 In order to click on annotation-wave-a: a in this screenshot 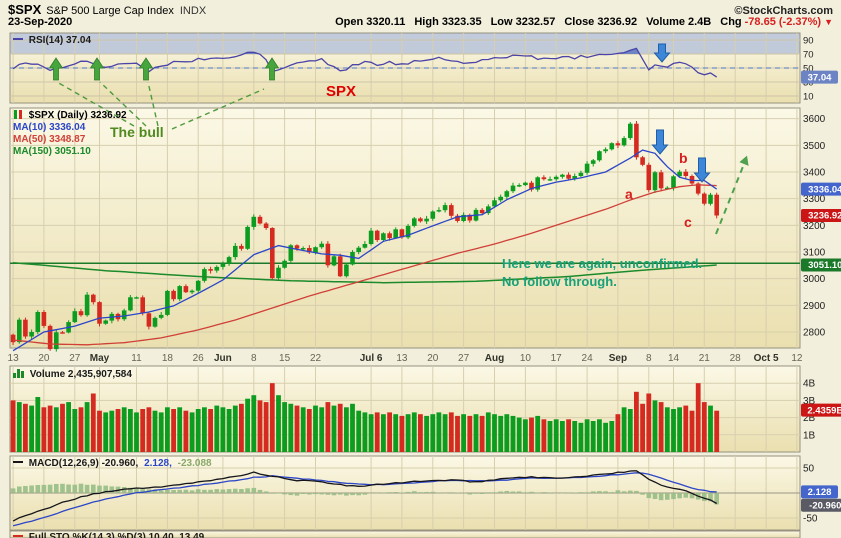, I will do `click(629, 194)`.